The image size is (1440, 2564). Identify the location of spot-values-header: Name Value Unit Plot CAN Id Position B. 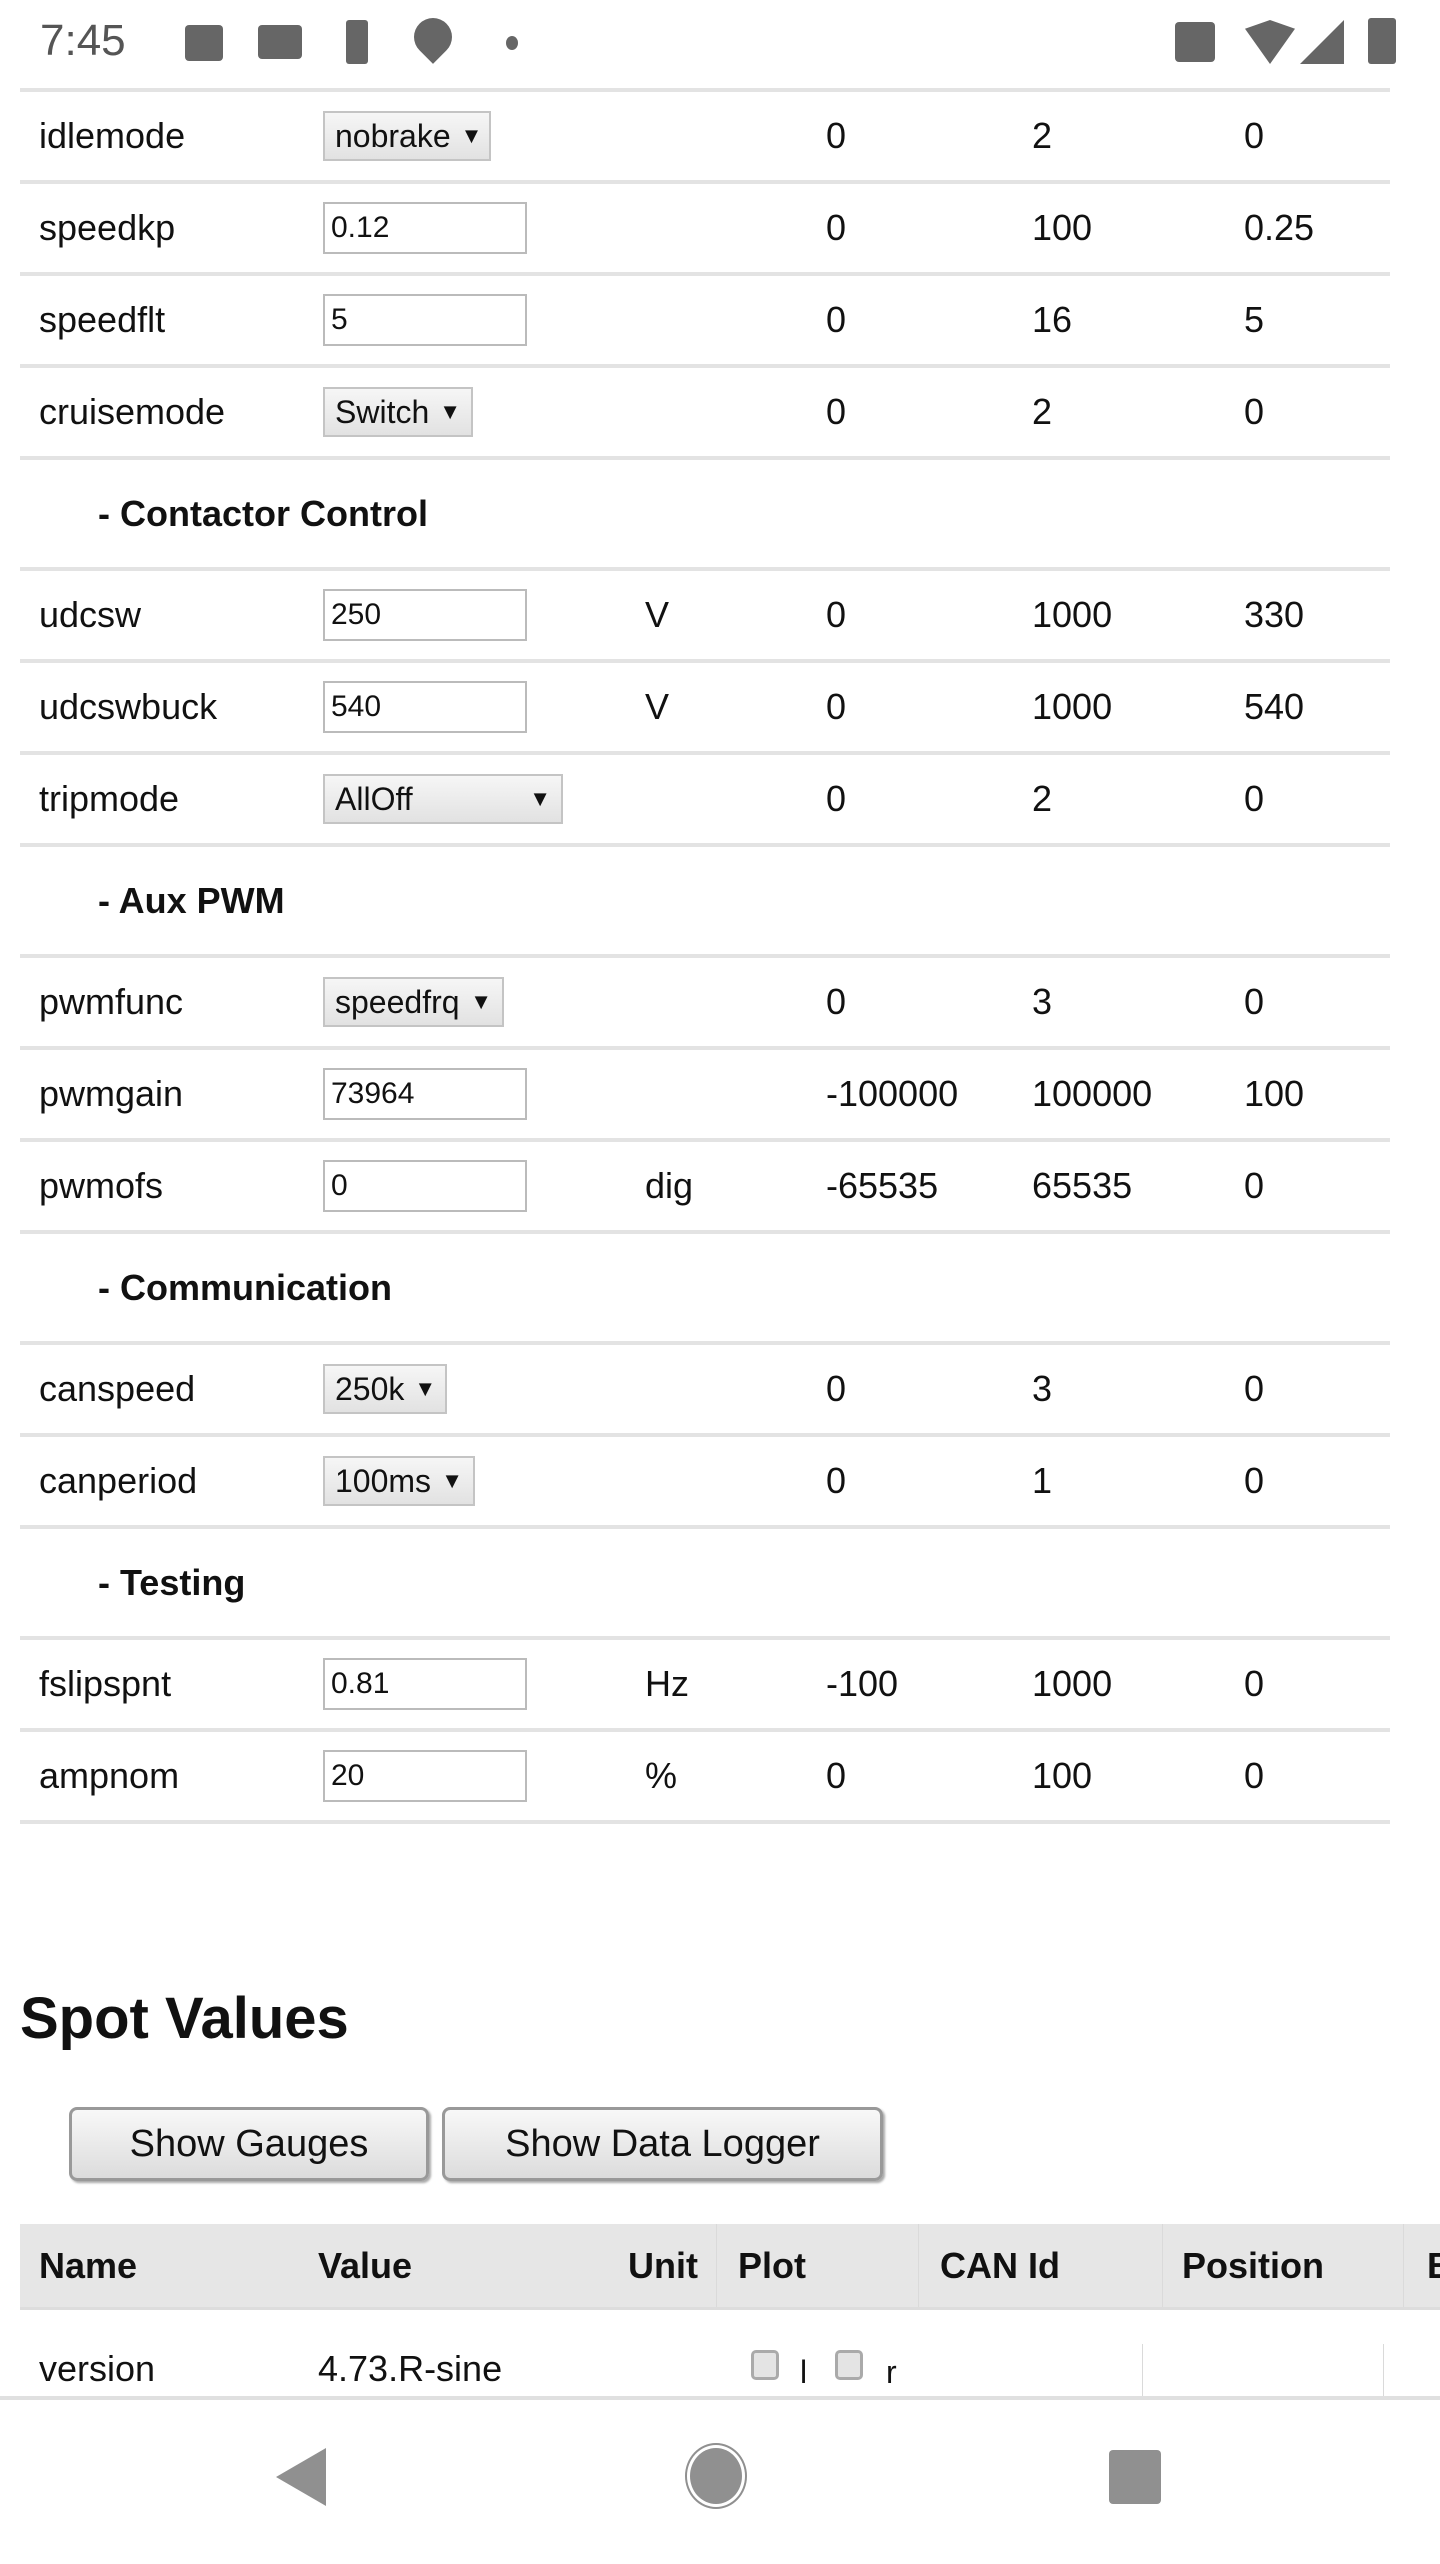
(730, 2267).